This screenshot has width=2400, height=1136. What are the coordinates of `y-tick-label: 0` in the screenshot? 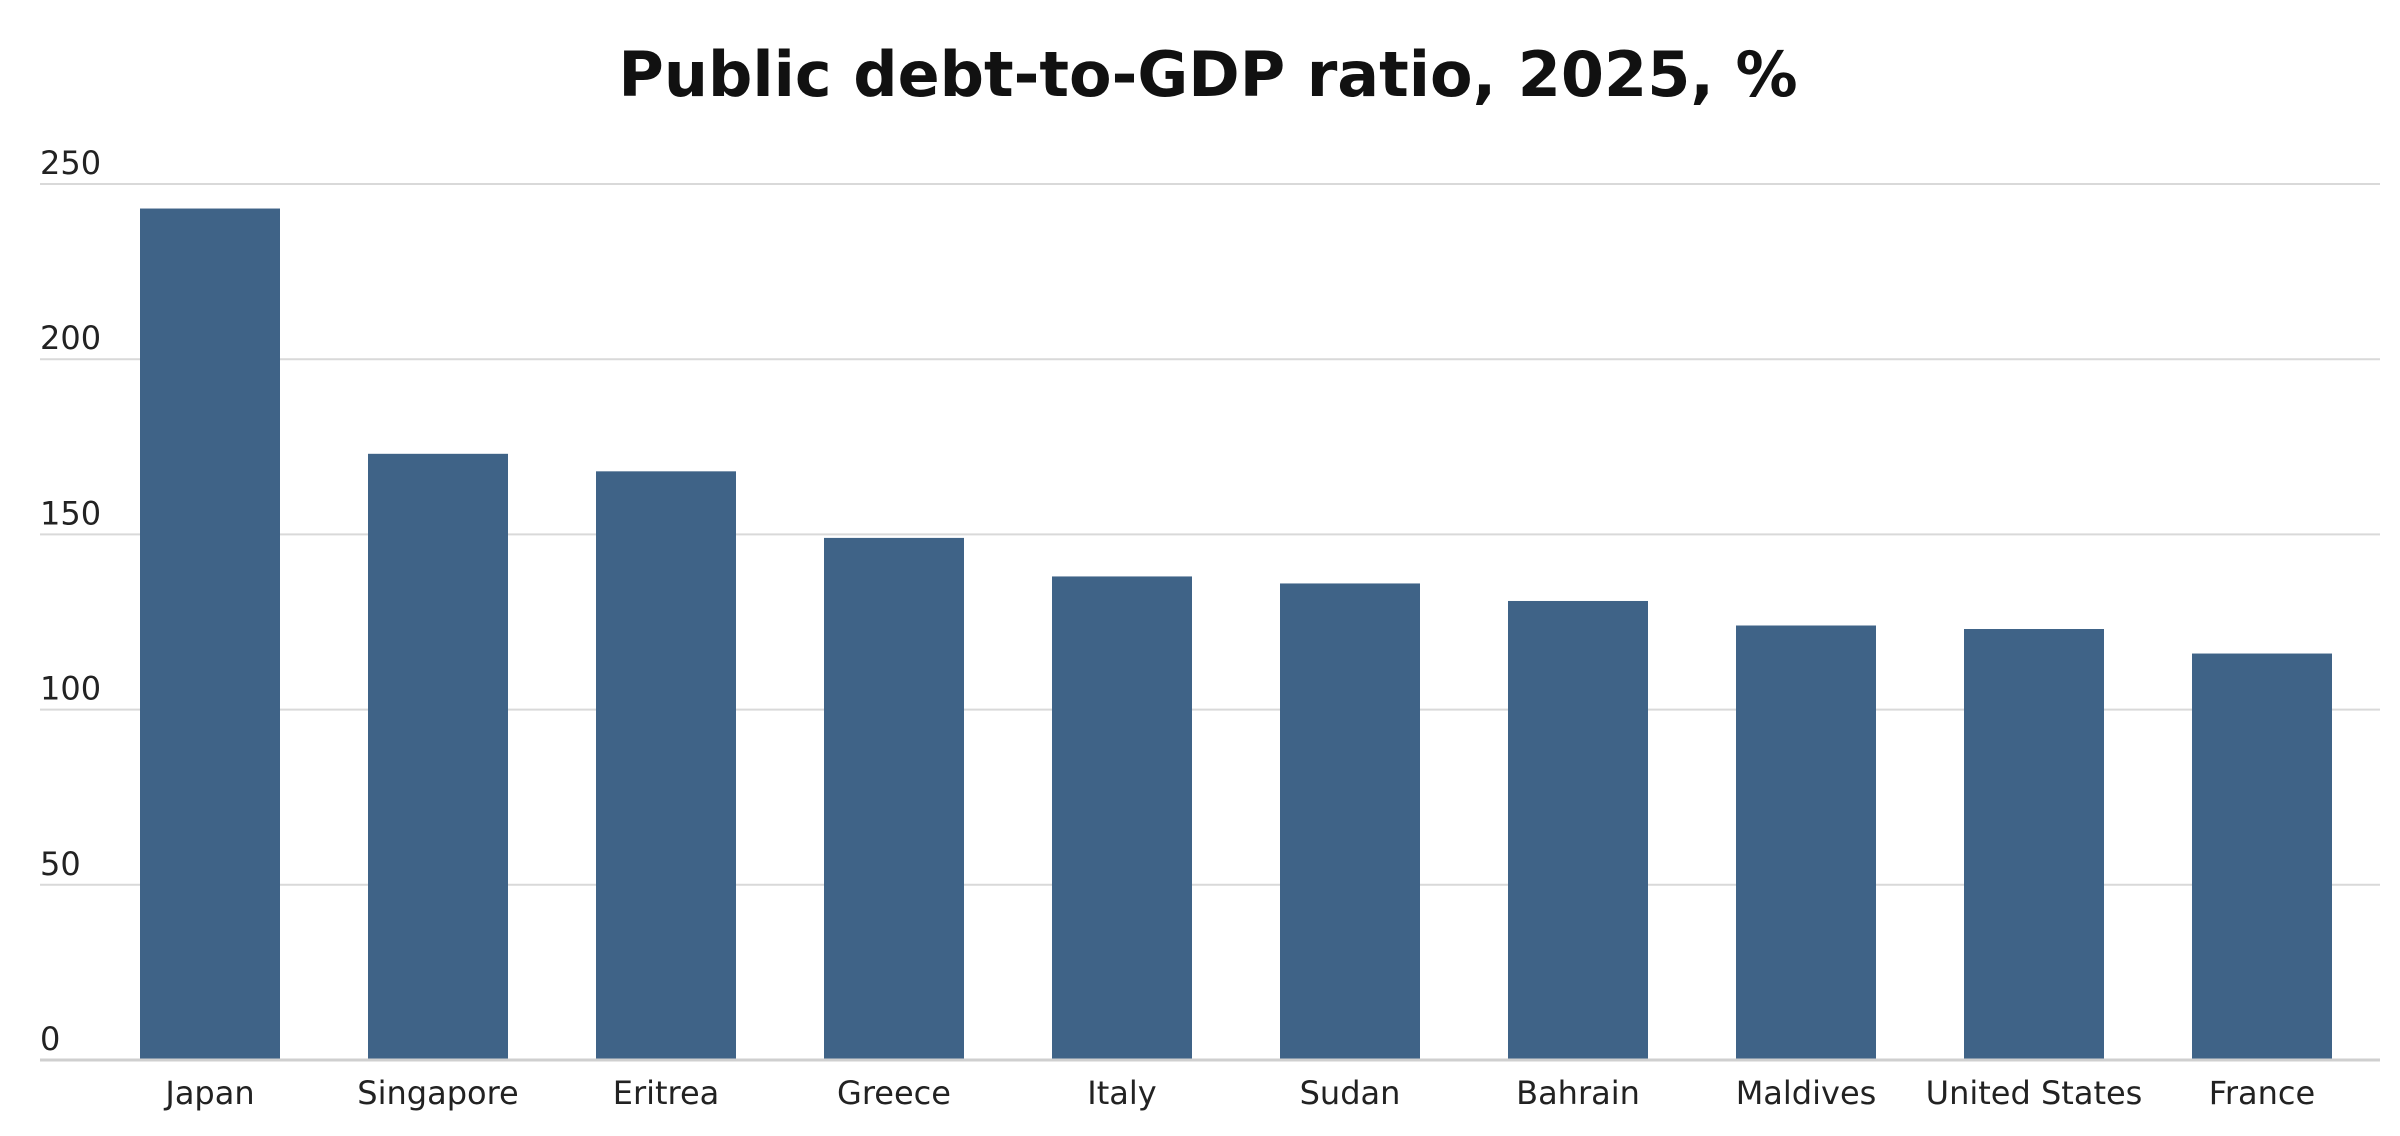 It's located at (50, 1039).